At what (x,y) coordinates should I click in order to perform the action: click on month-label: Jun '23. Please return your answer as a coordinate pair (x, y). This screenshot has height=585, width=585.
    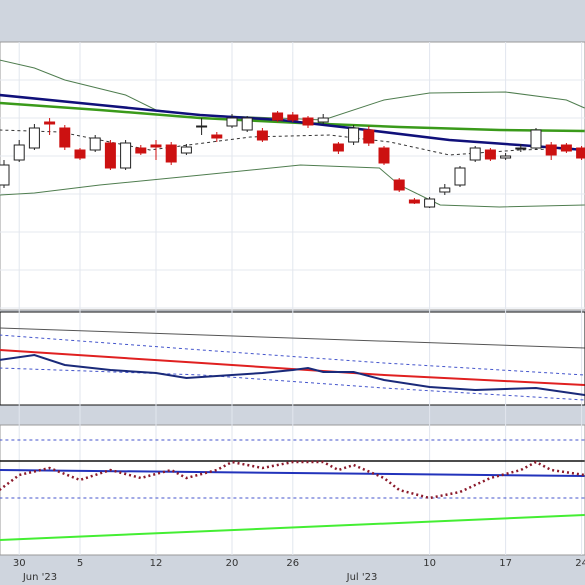
    Looking at the image, I should click on (39, 577).